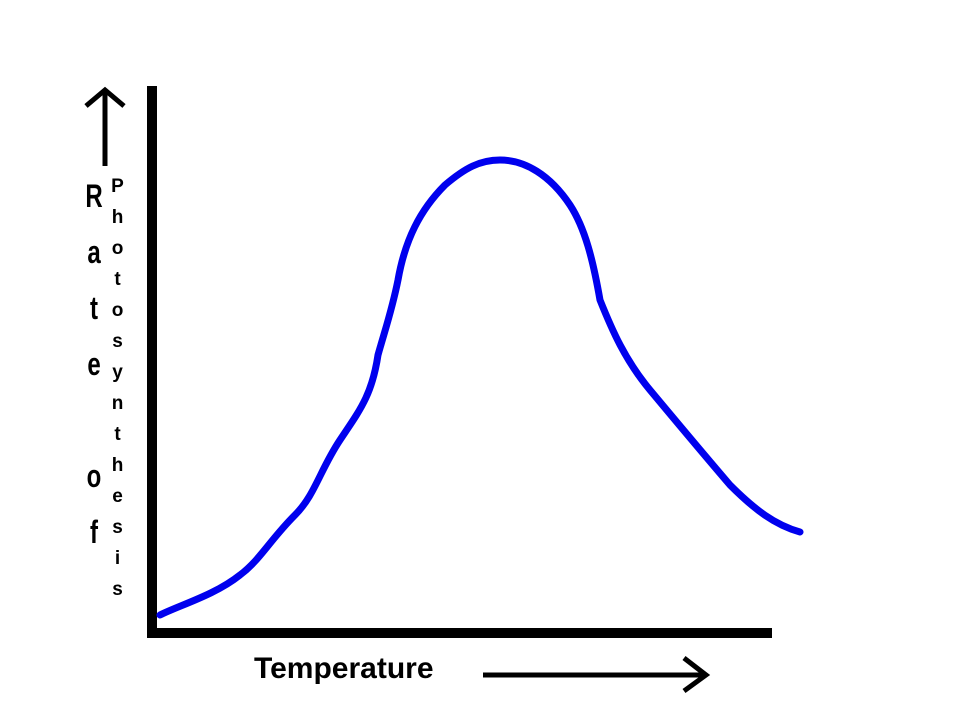 Image resolution: width=960 pixels, height=720 pixels. What do you see at coordinates (105, 126) in the screenshot?
I see `y-arrow` at bounding box center [105, 126].